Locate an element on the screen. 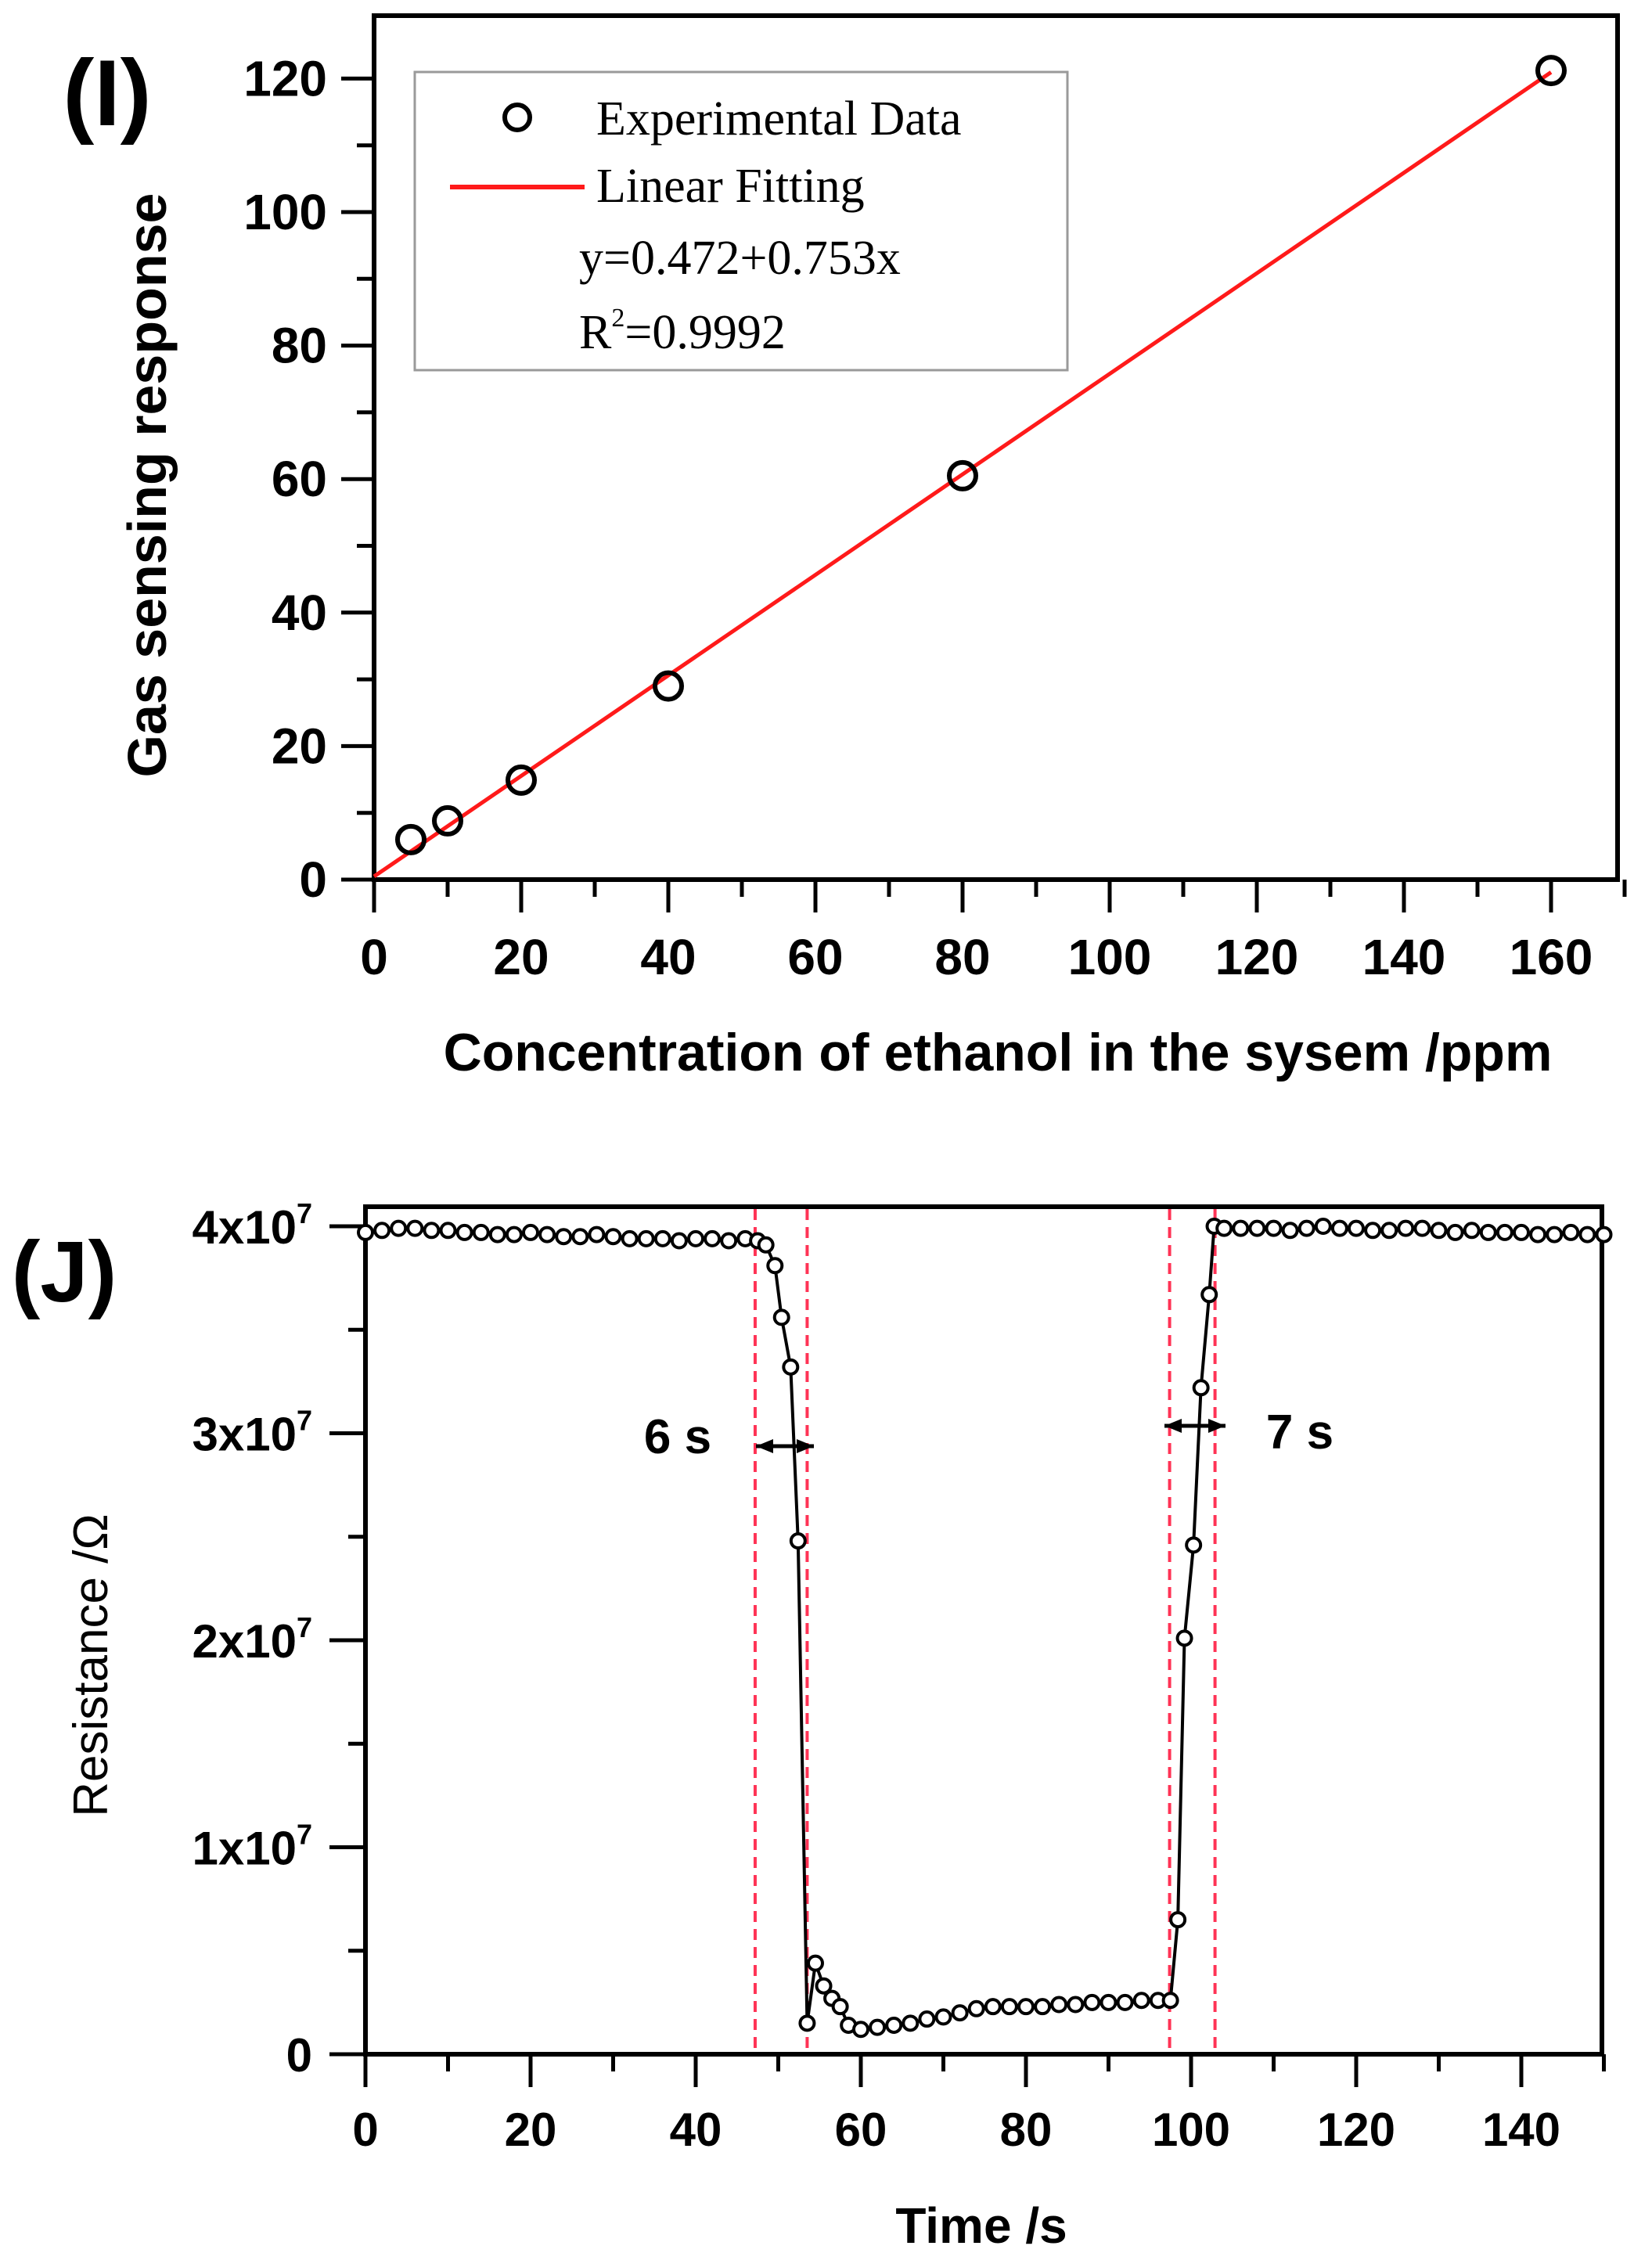  x-tick-label: 160 is located at coordinates (1551, 957).